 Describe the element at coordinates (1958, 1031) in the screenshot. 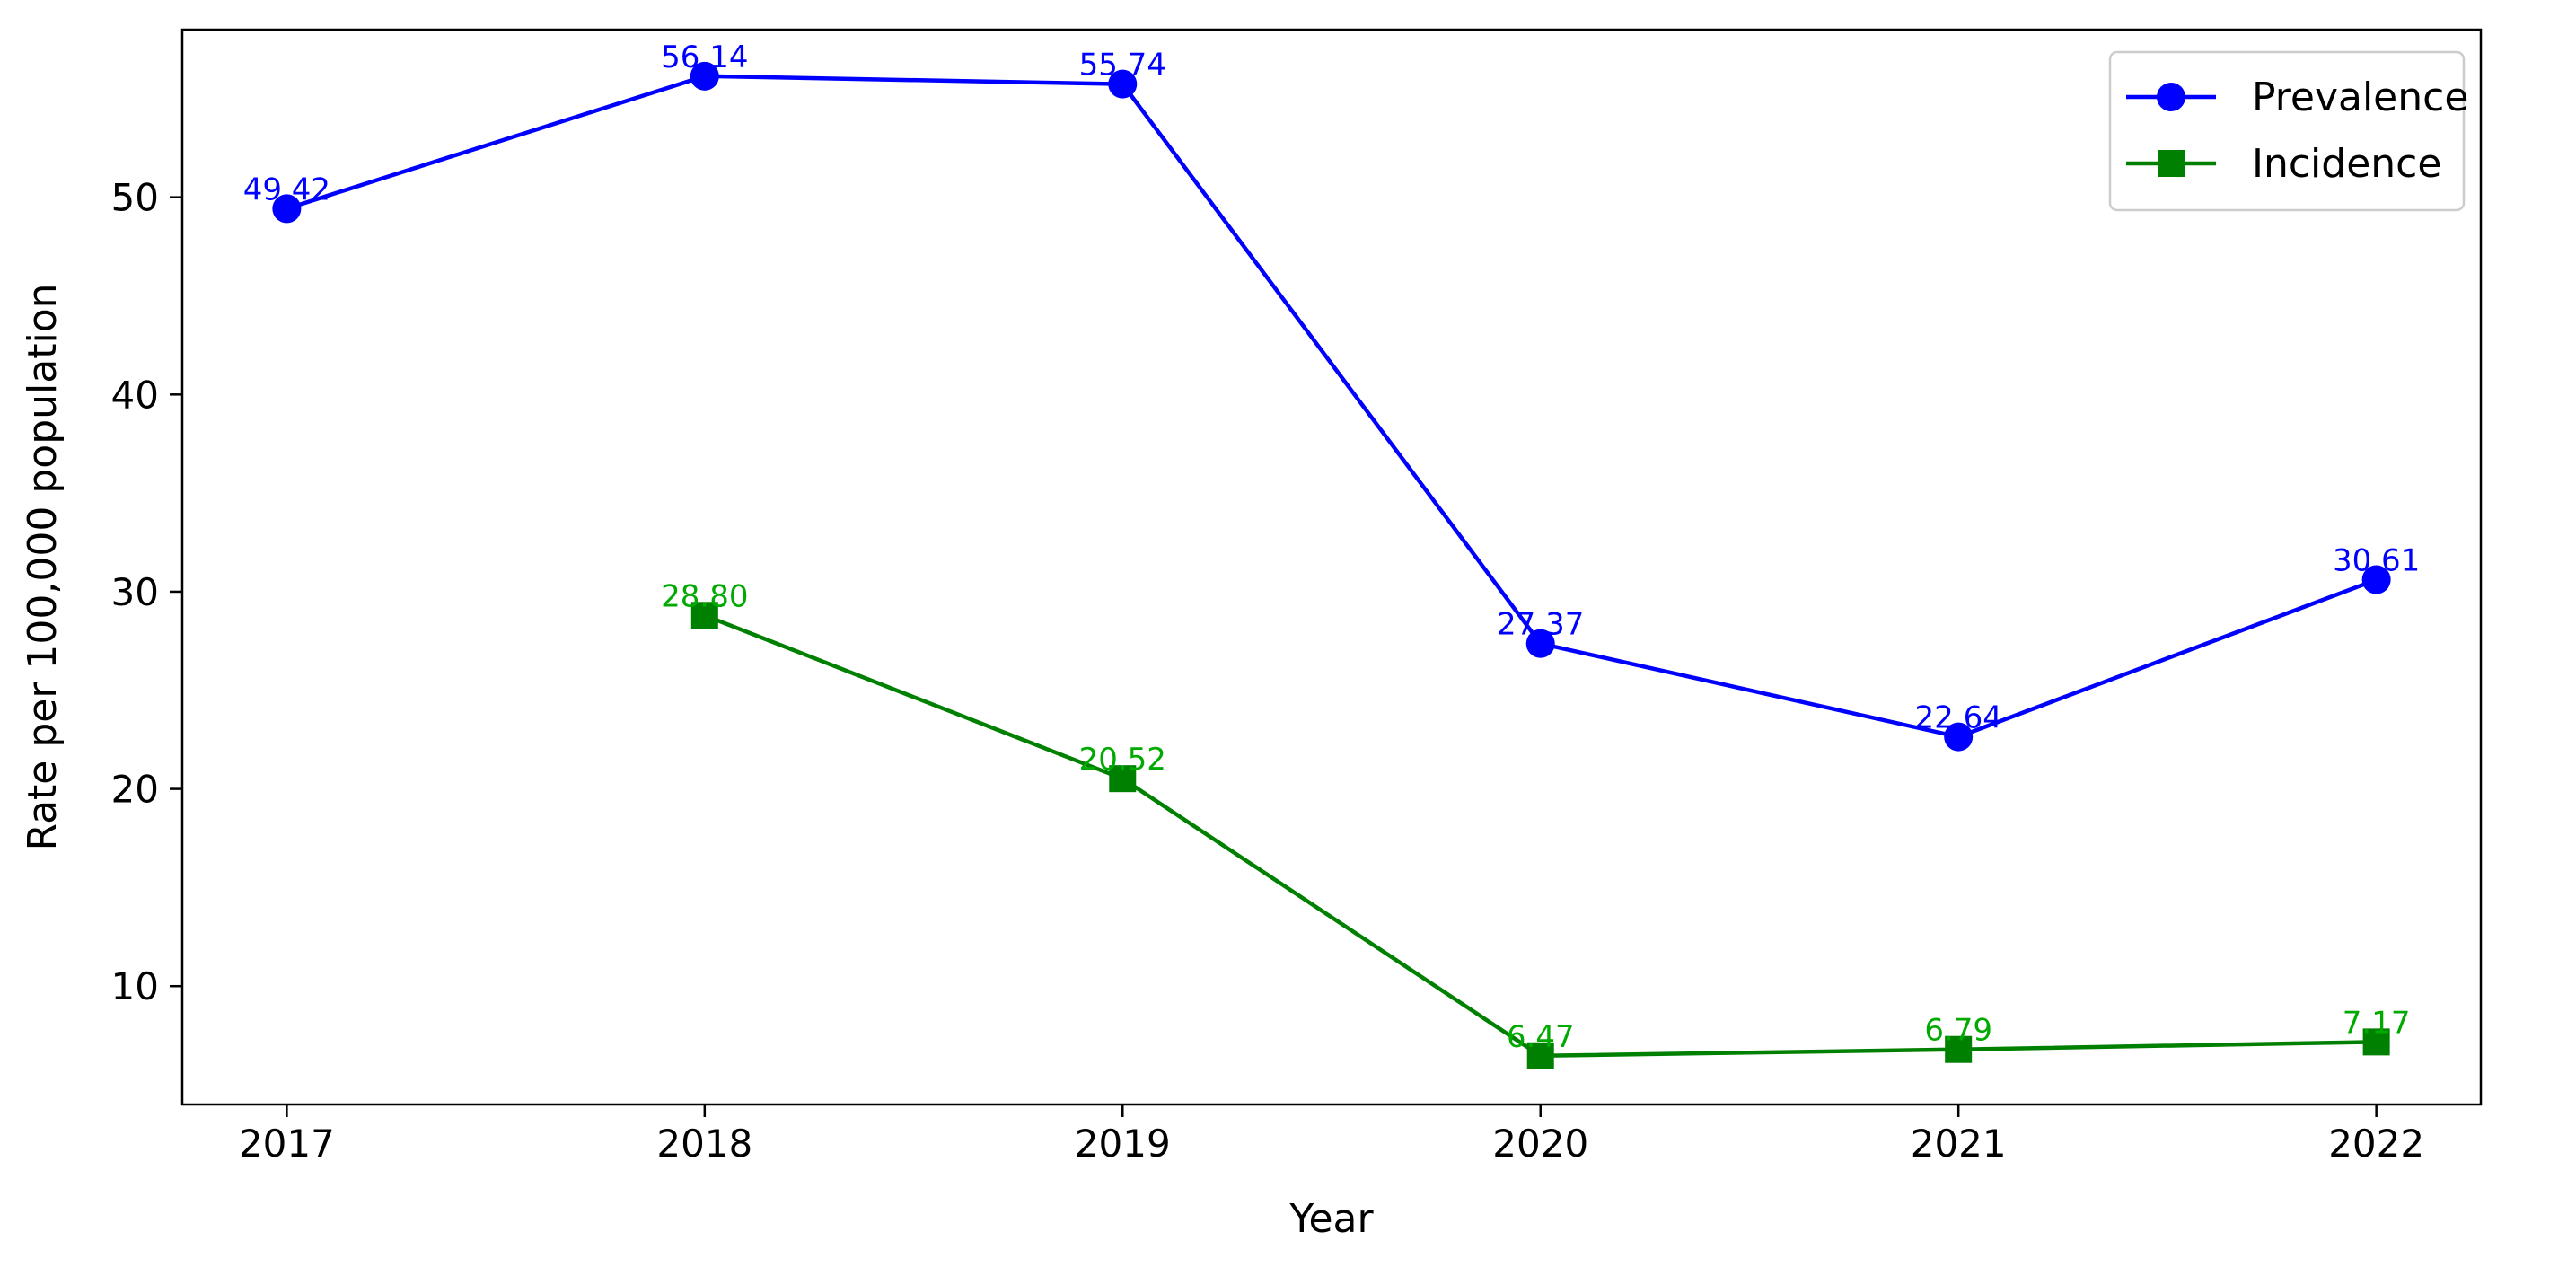

I see `incidence-data-label-2021: 6.79` at that location.